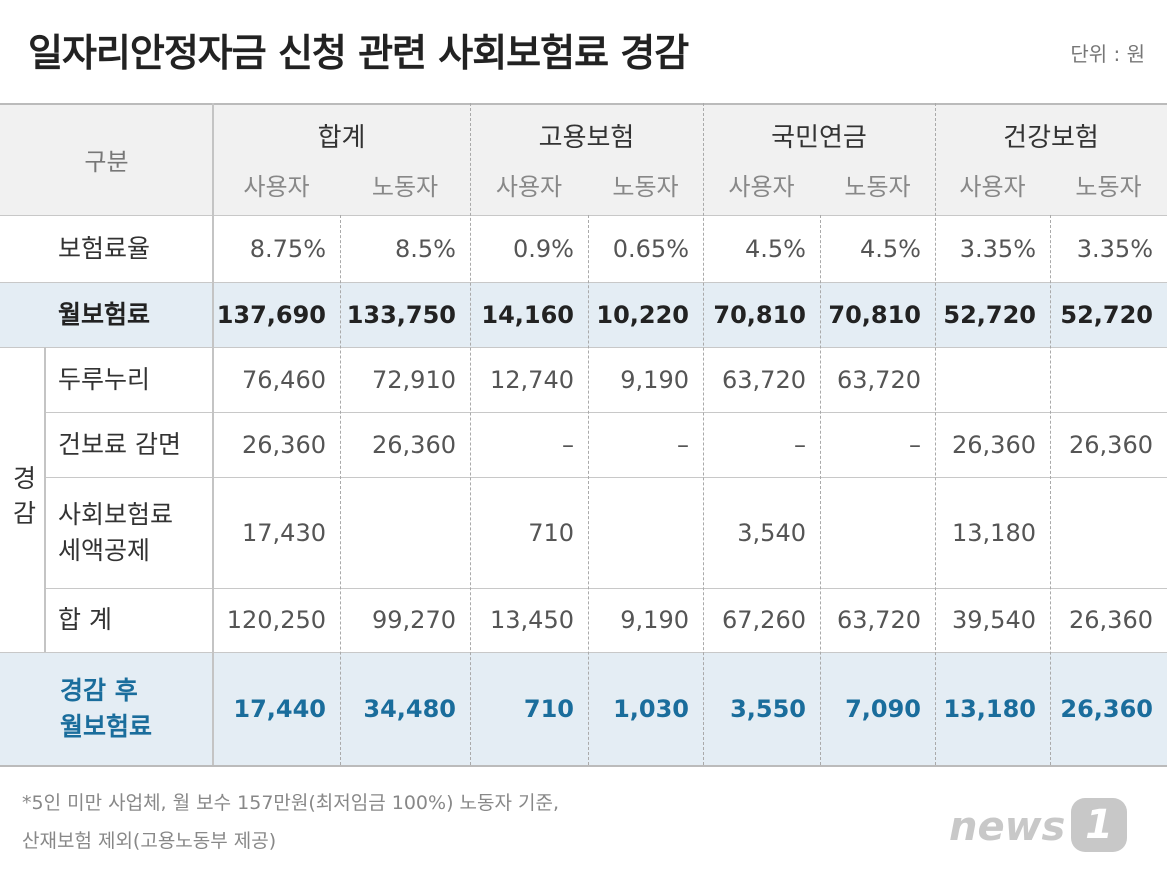  I want to click on table-bottom, so click(583, 766).